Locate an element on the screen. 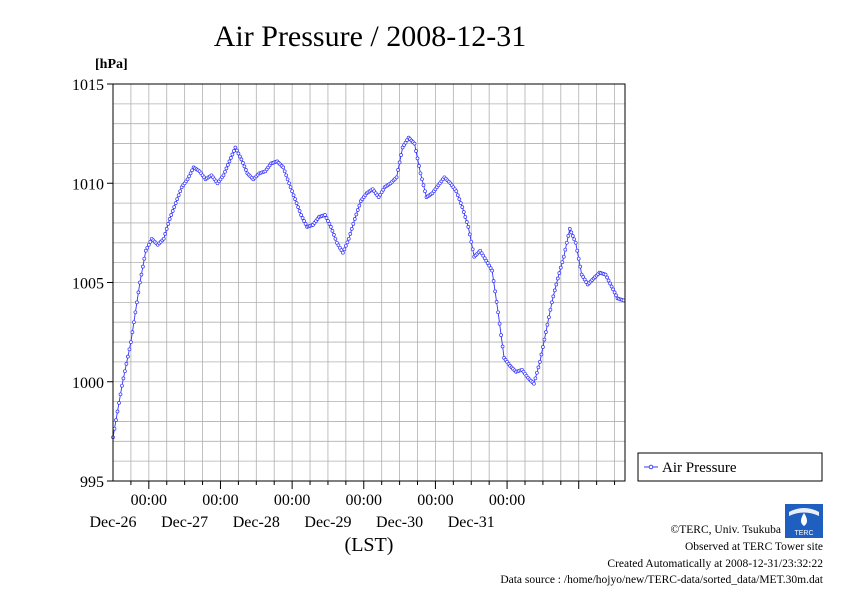 This screenshot has width=842, height=595. y-axis-label: [hPa] is located at coordinates (111, 64).